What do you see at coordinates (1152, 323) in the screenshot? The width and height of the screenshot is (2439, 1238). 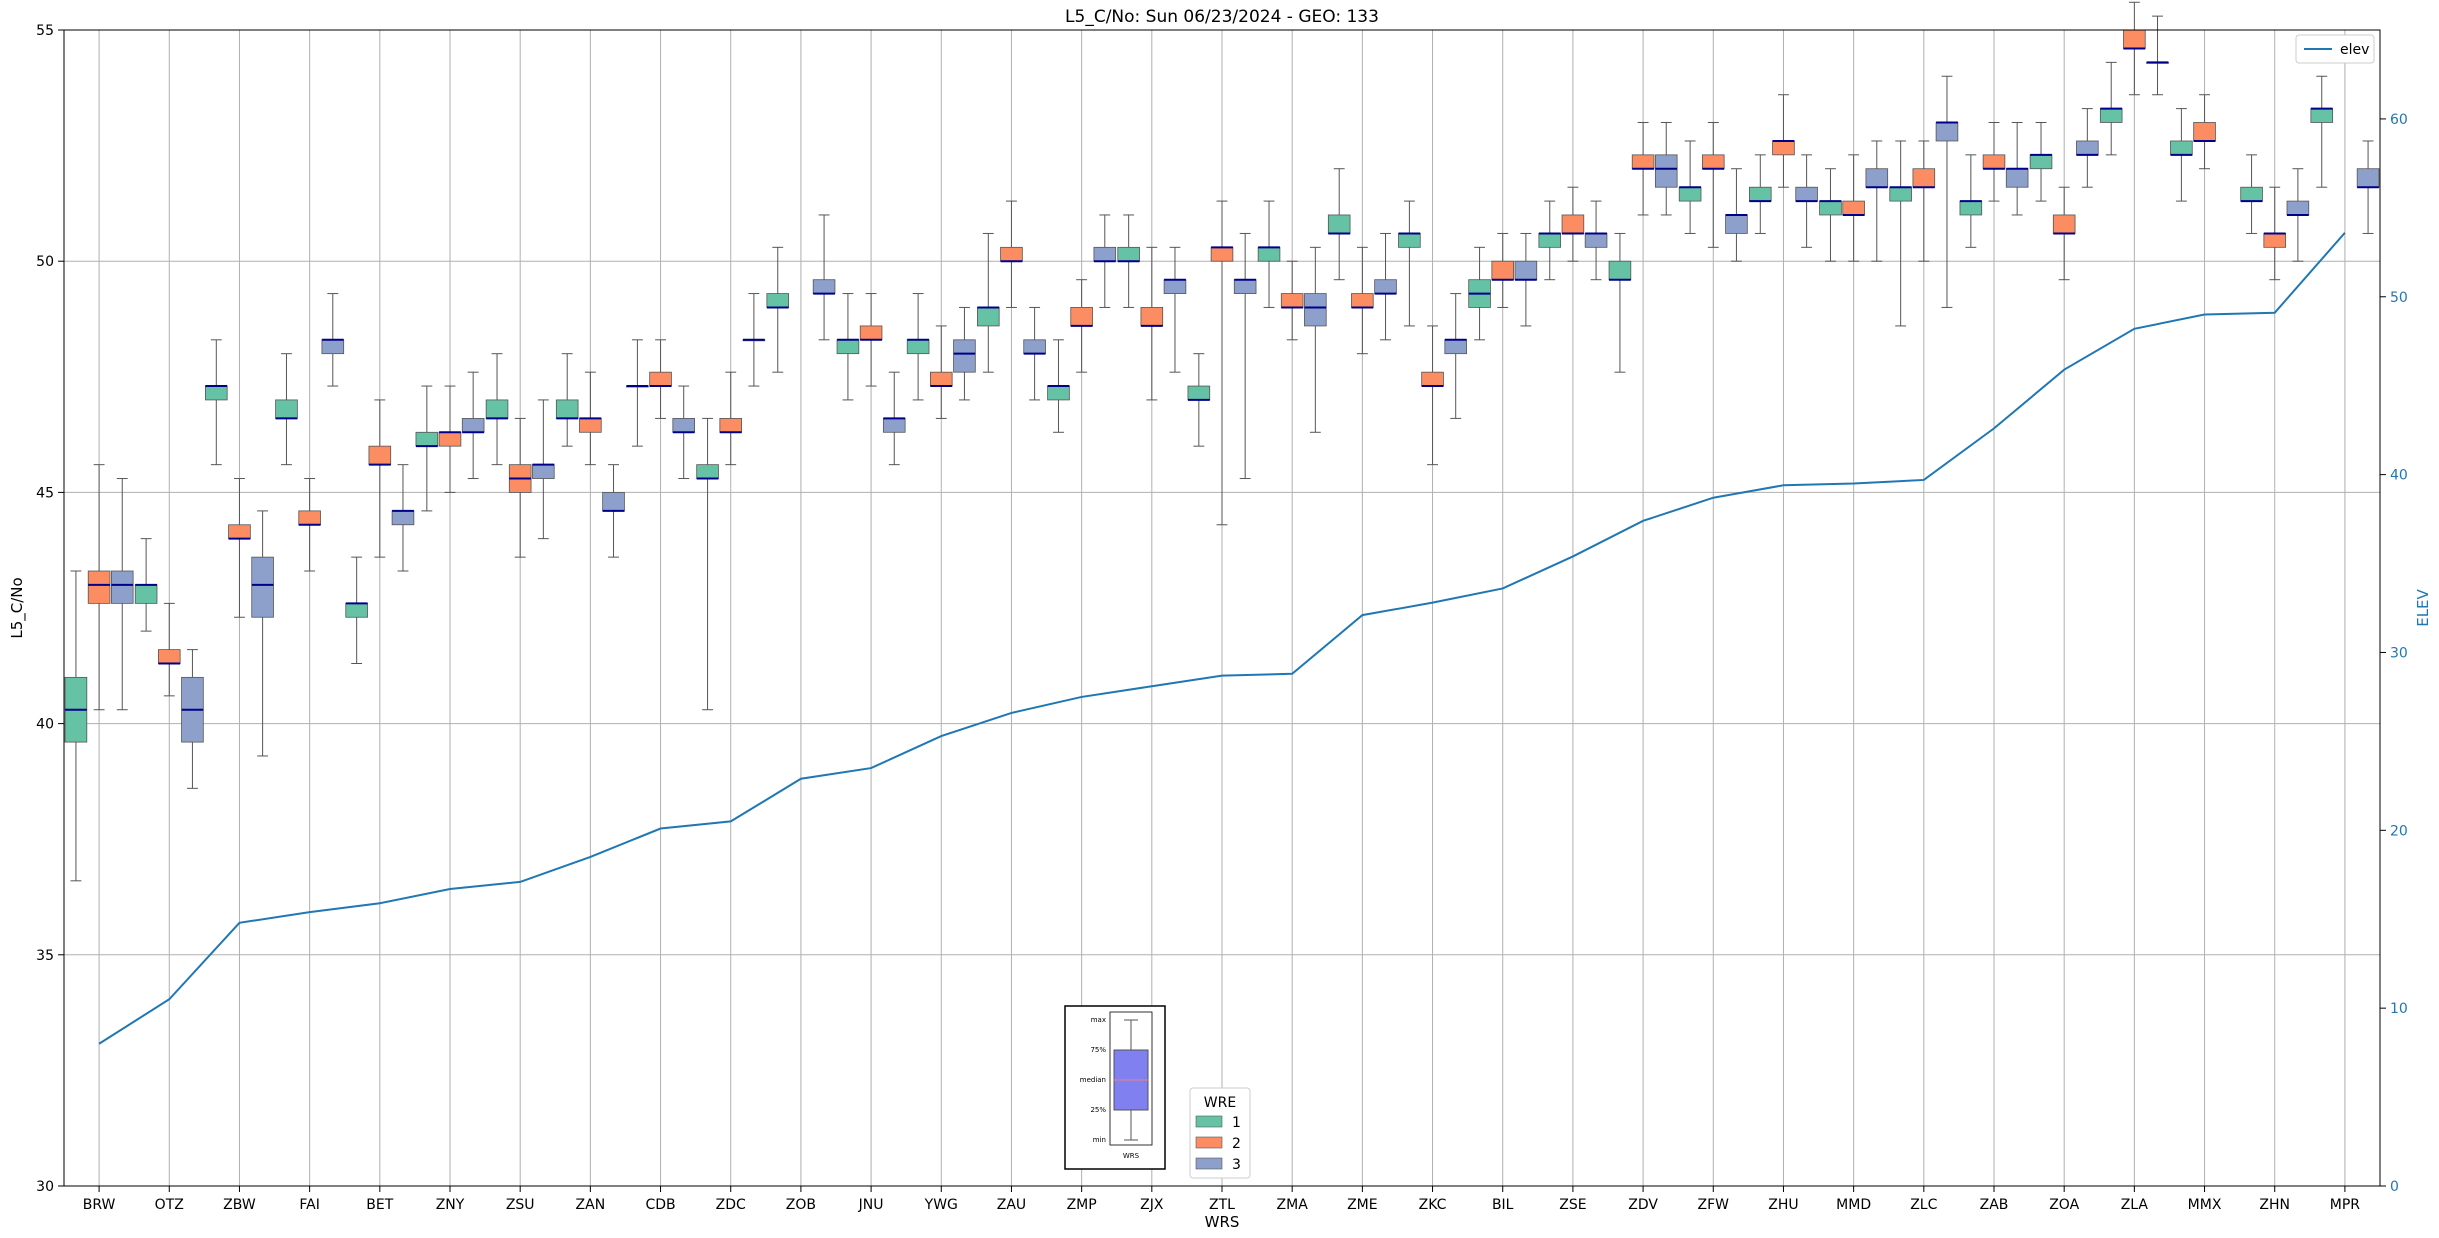 I see `box-ZJX-wre2` at bounding box center [1152, 323].